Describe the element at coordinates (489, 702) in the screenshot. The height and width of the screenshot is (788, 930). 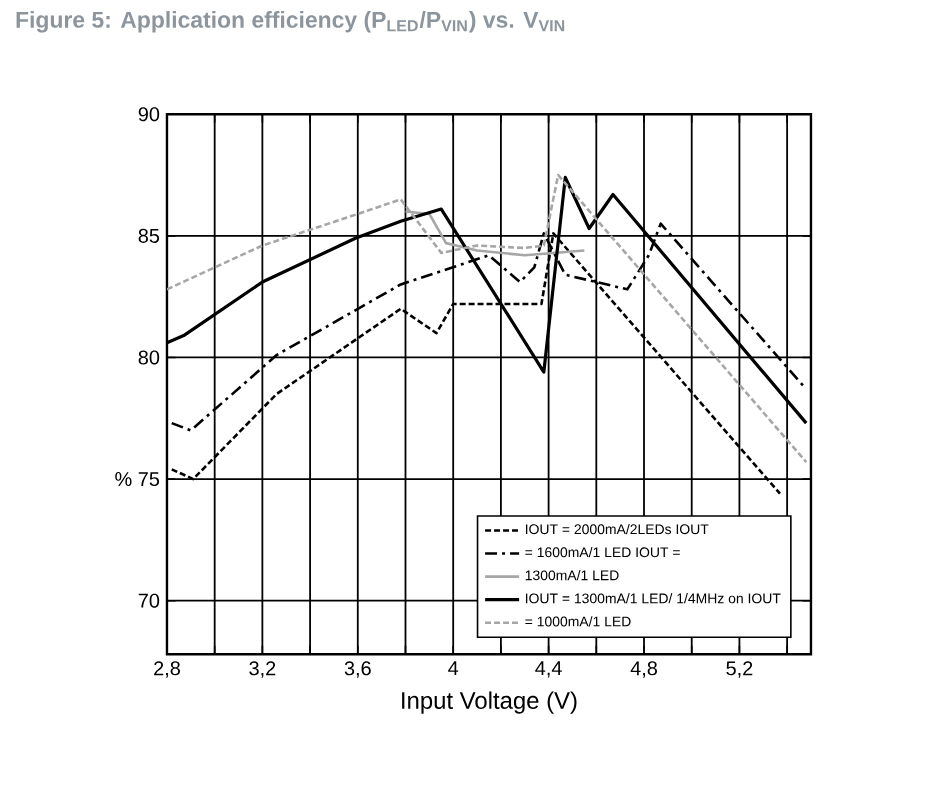
I see `x-axis-title: Input Voltage (V)` at that location.